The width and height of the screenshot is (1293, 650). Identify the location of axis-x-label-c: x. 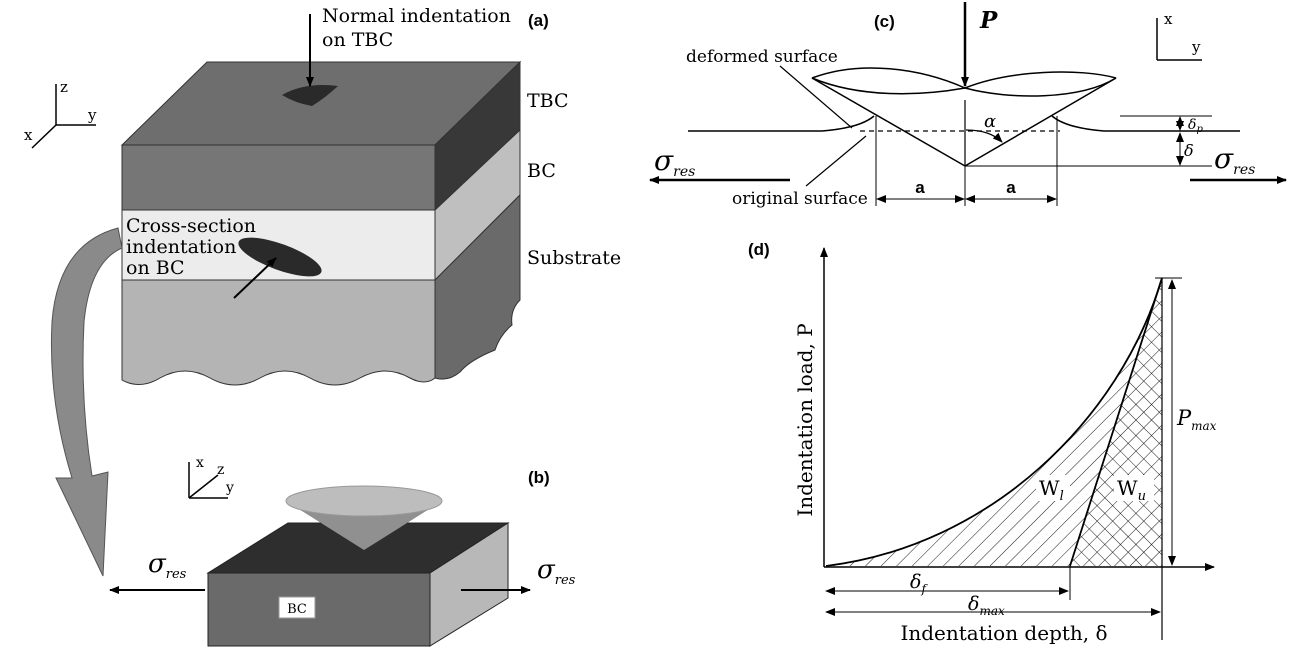
(1168, 19).